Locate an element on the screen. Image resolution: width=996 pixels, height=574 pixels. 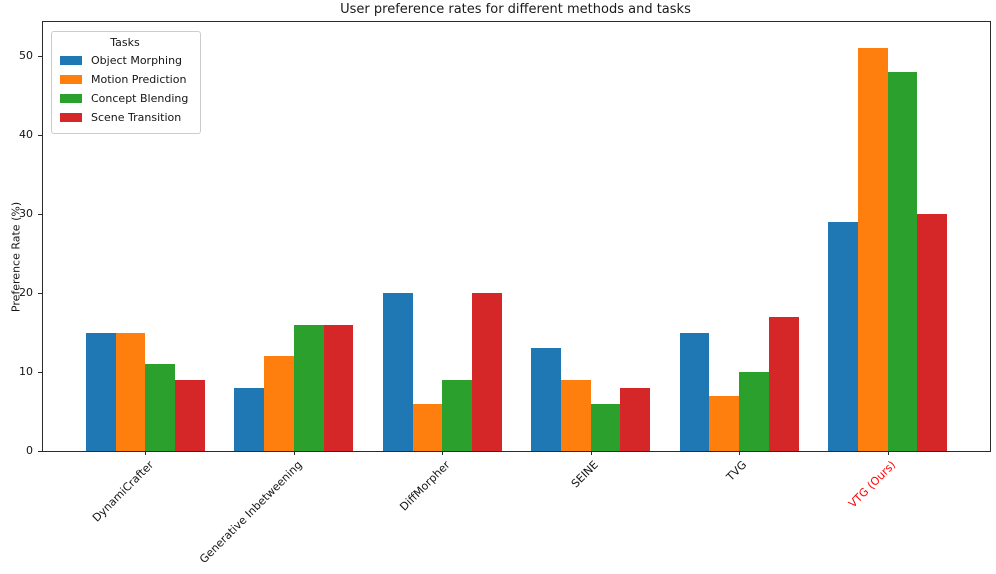
y-tick-label: 40 is located at coordinates (26, 134).